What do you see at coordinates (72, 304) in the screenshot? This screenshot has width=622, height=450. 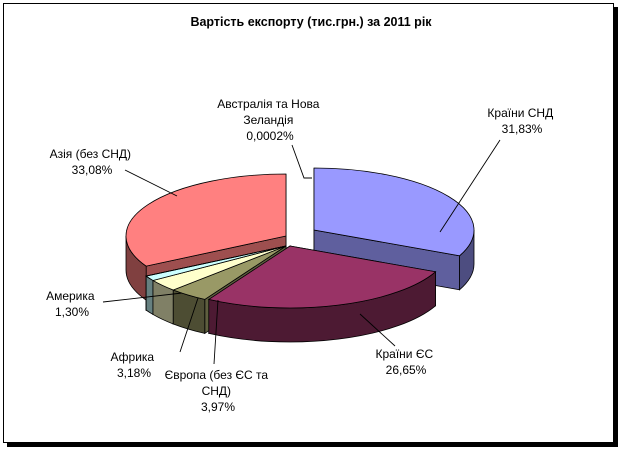 I see `slice-label-america: Америка 1,30%` at bounding box center [72, 304].